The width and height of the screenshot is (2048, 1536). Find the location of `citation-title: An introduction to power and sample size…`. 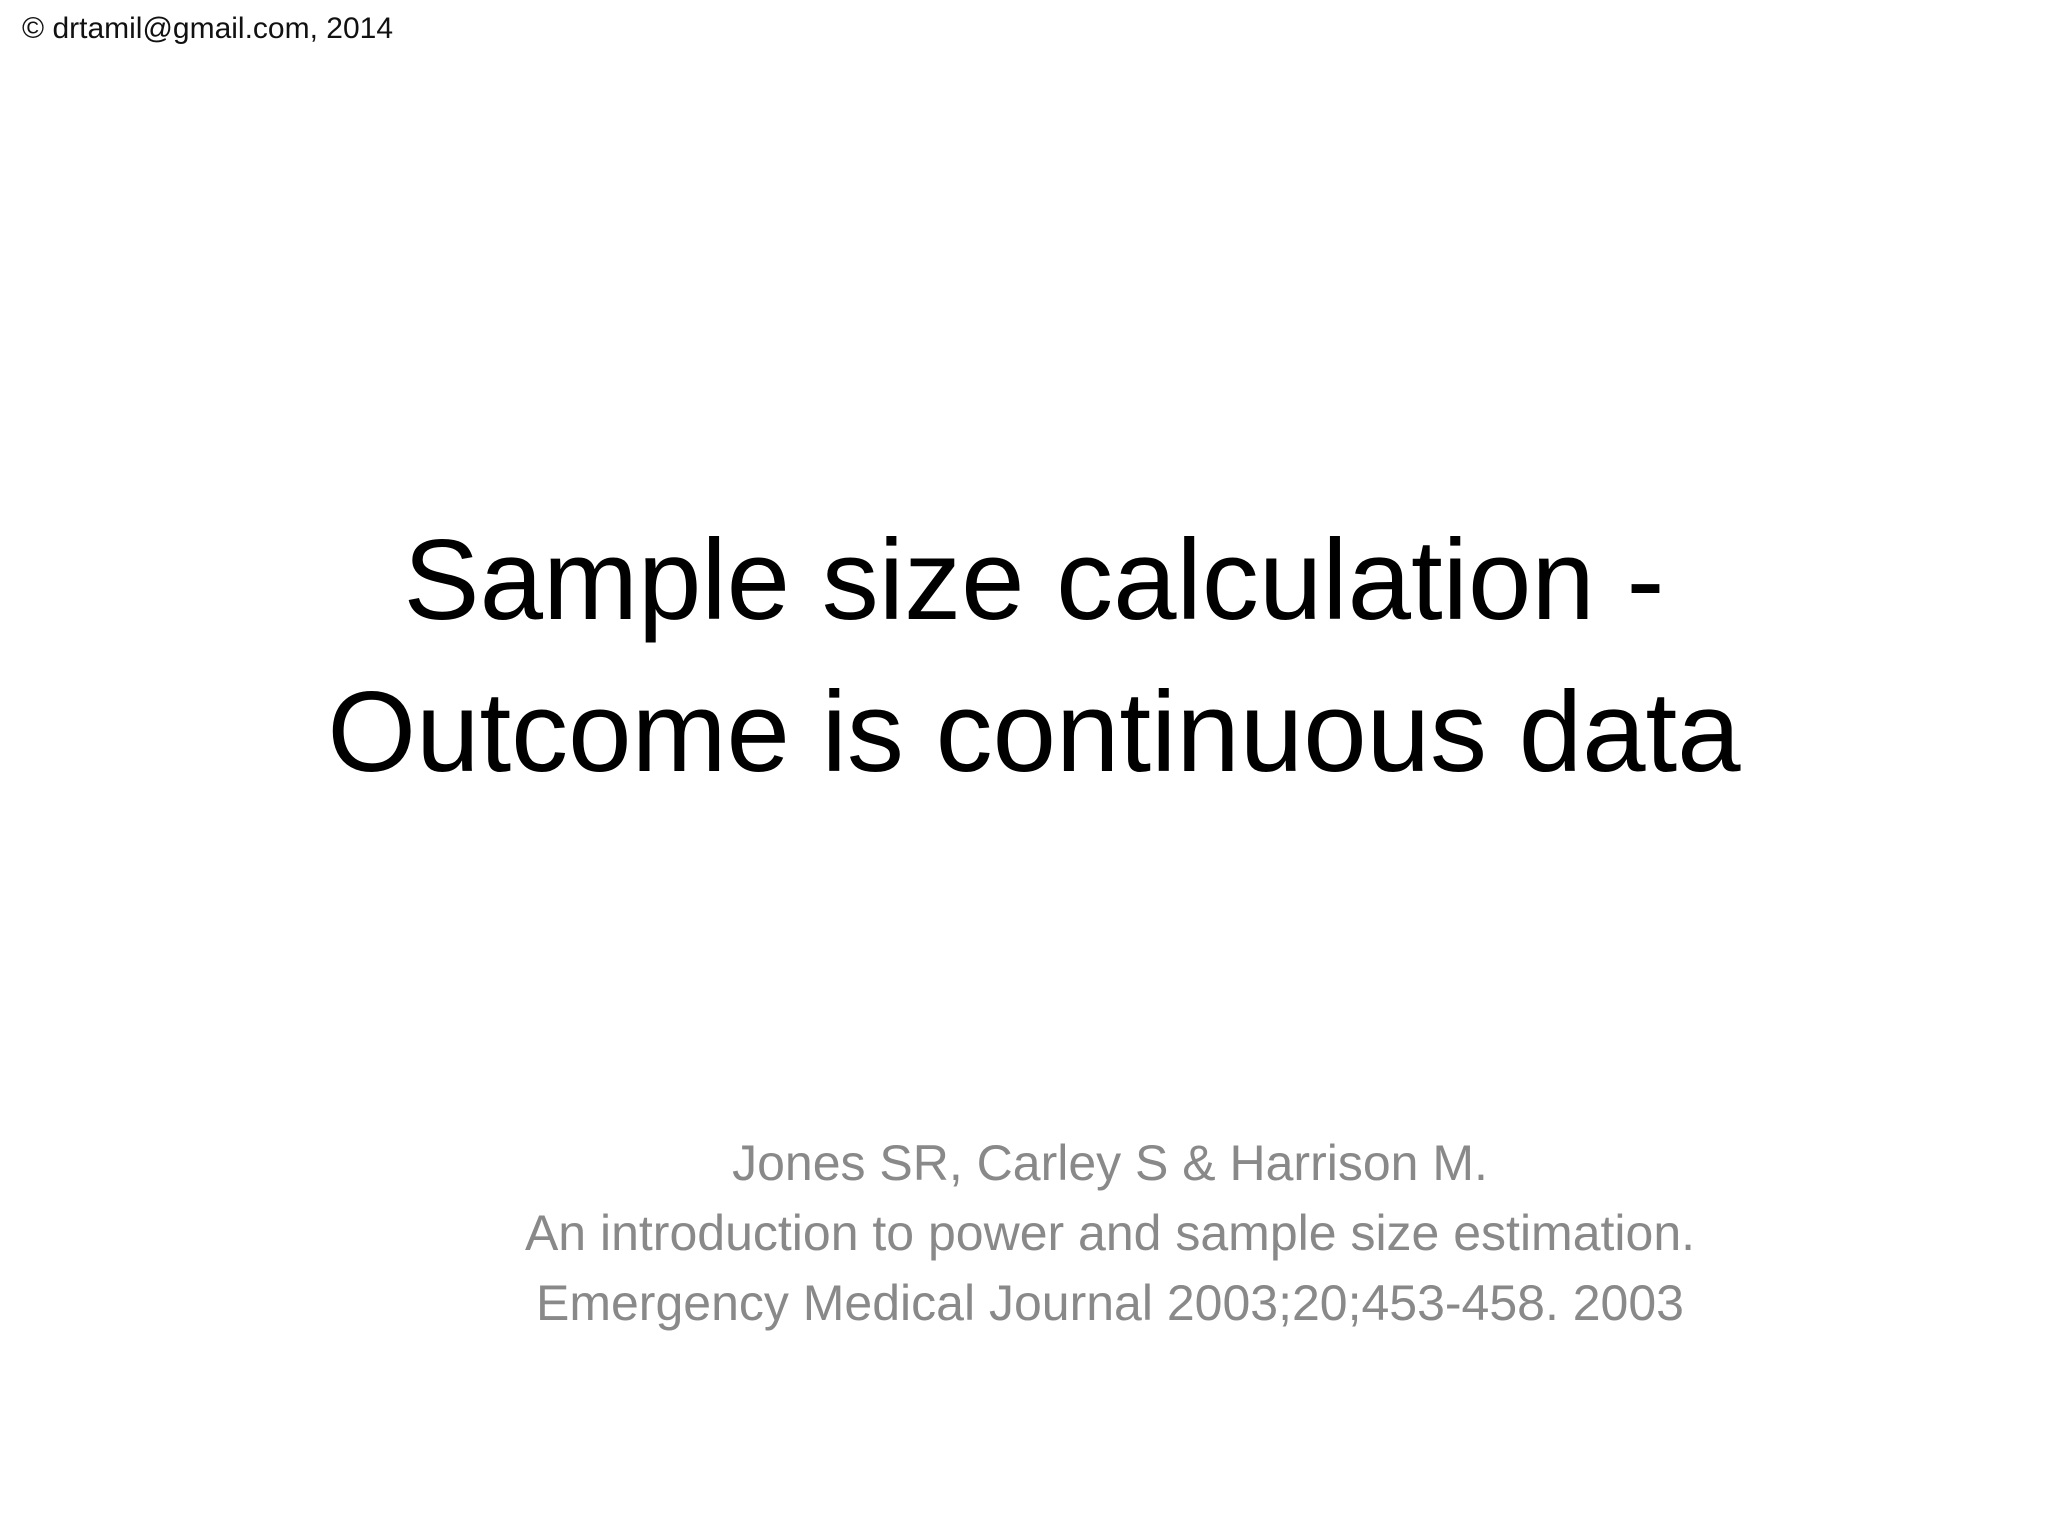

citation-title: An introduction to power and sample size… is located at coordinates (1110, 1233).